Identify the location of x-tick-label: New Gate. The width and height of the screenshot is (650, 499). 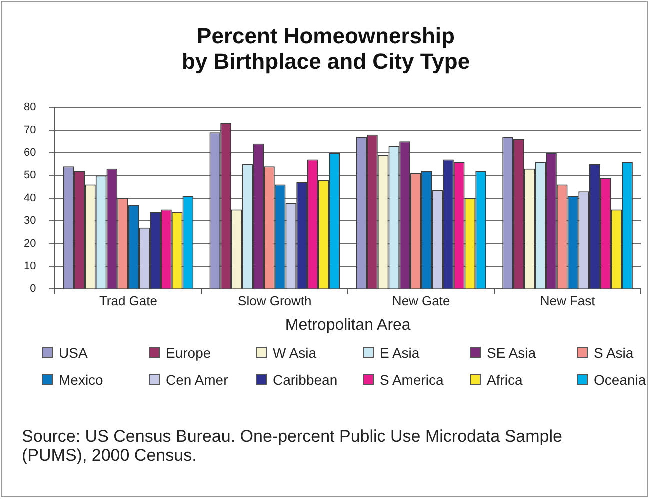
(421, 301).